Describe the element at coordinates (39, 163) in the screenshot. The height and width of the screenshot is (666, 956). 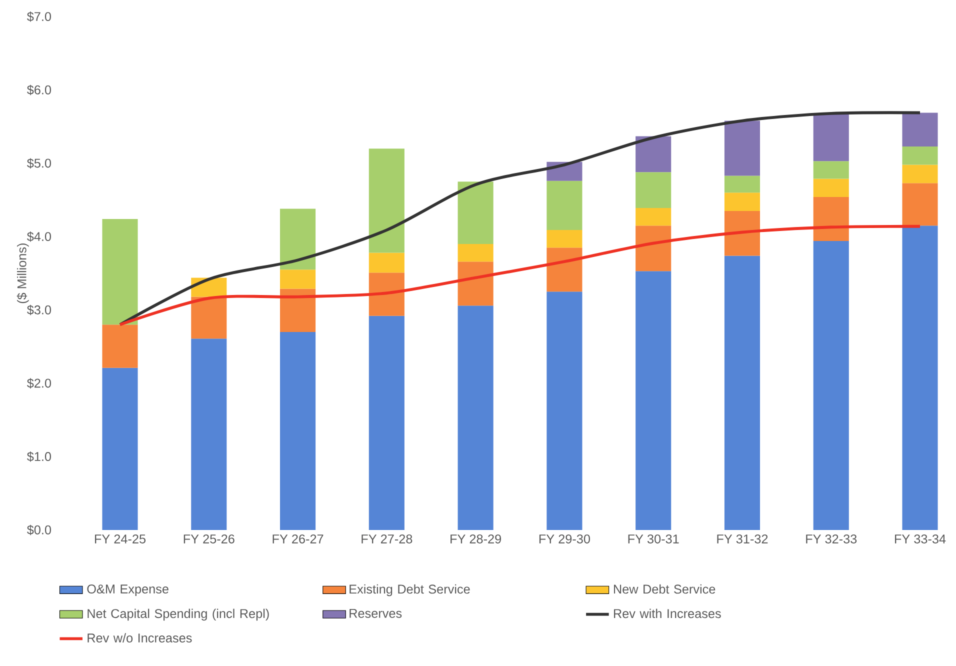
I see `y-tick-label: $5.0` at that location.